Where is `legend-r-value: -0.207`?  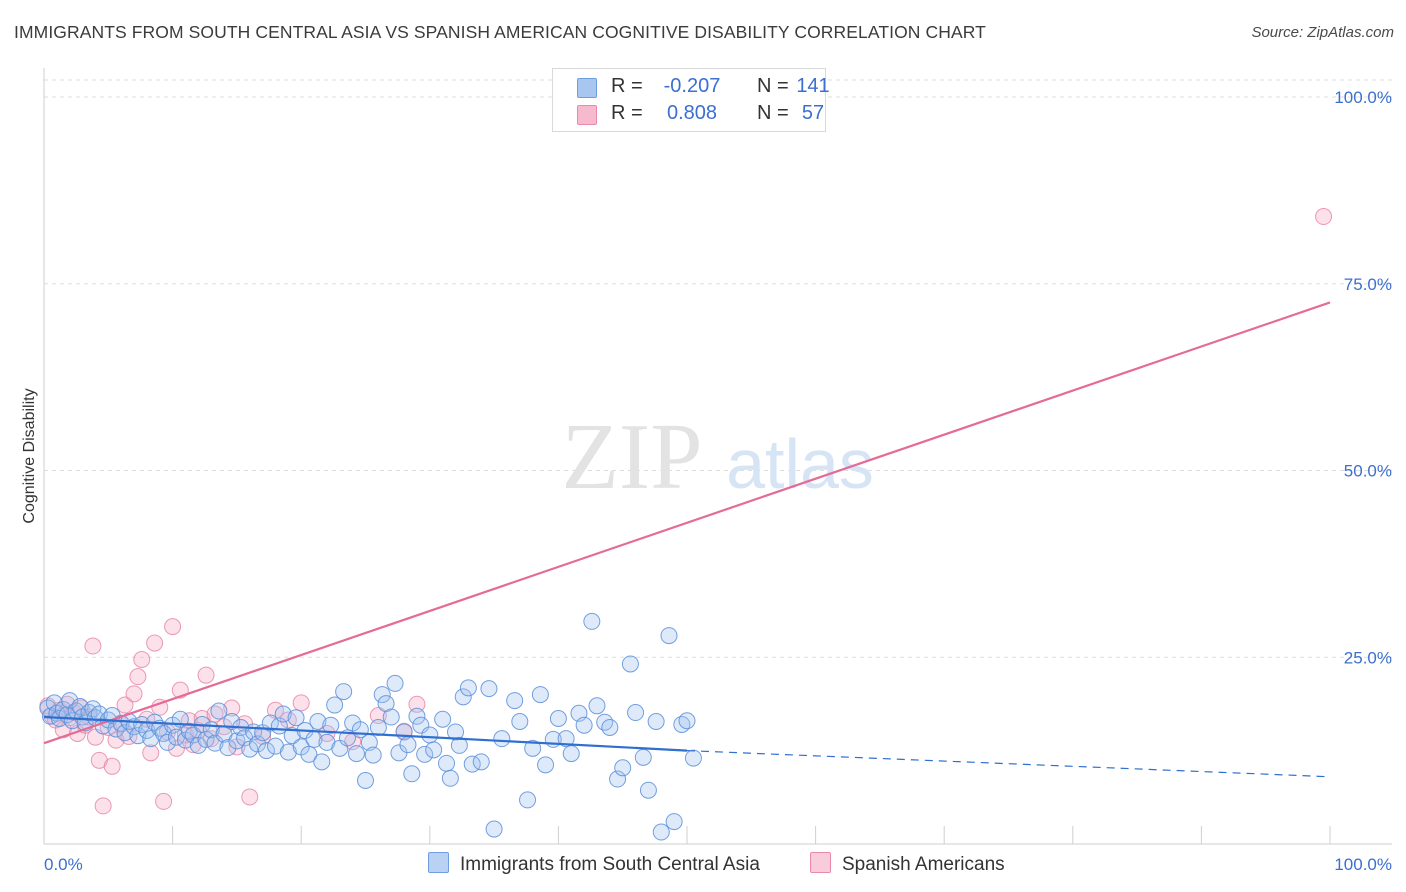
legend-r-value: -0.207 is located at coordinates (692, 86).